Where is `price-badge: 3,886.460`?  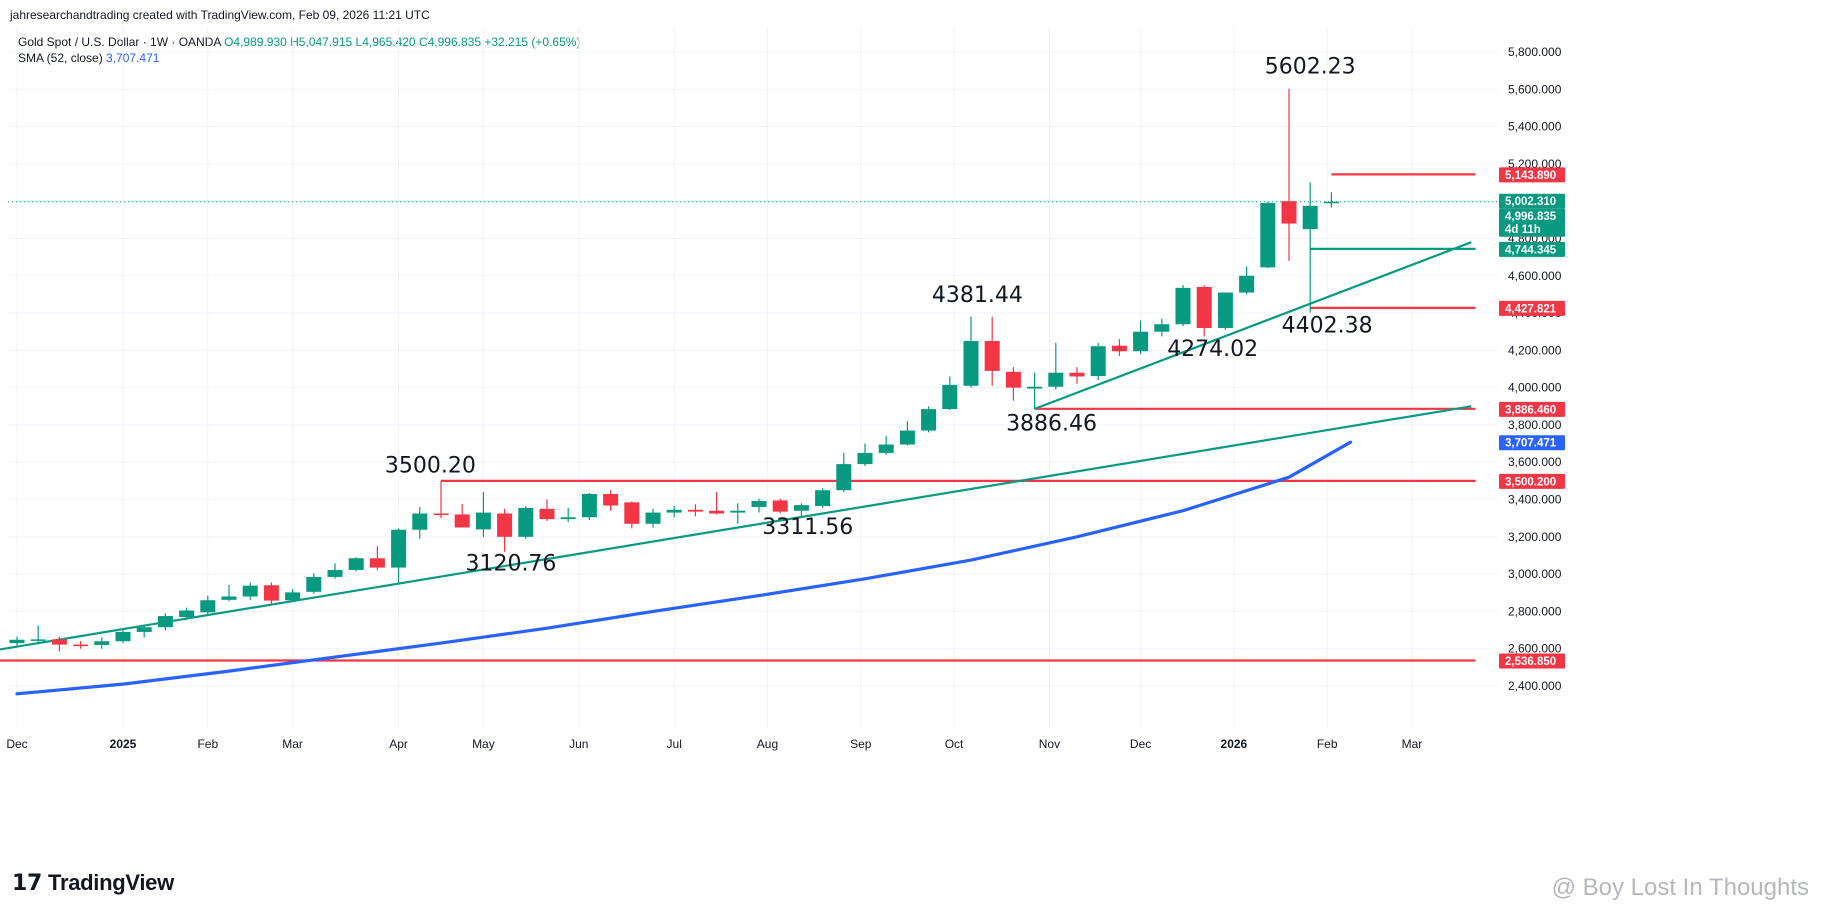
price-badge: 3,886.460 is located at coordinates (1532, 409).